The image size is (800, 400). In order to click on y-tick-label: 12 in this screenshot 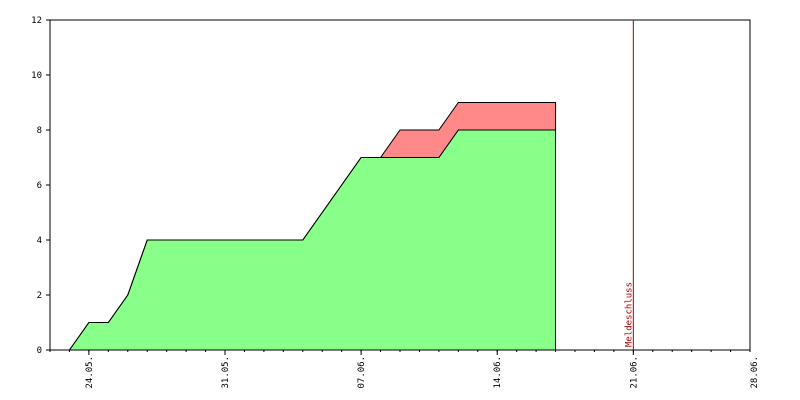, I will do `click(36, 21)`.